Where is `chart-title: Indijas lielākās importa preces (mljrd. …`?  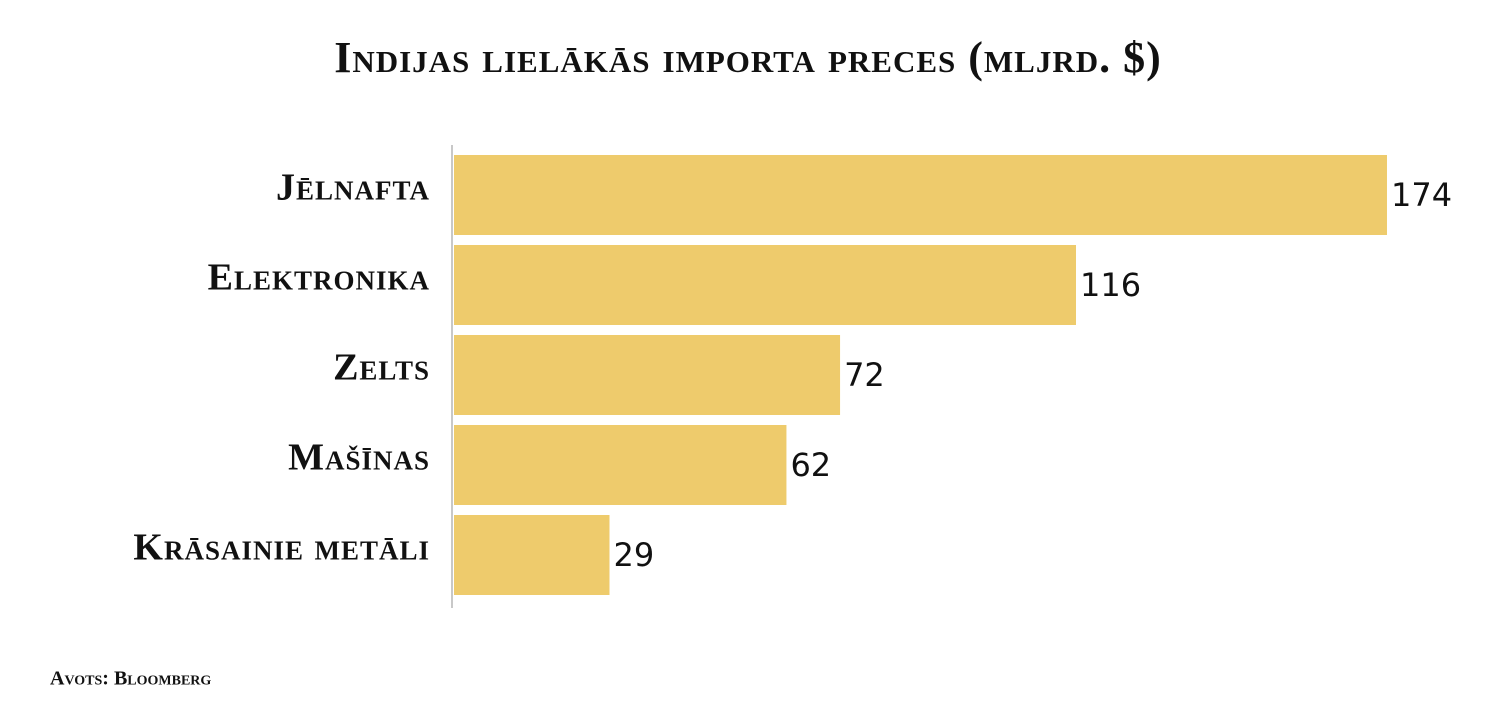
chart-title: Indijas lielākās importa preces (mljrd. … is located at coordinates (748, 57).